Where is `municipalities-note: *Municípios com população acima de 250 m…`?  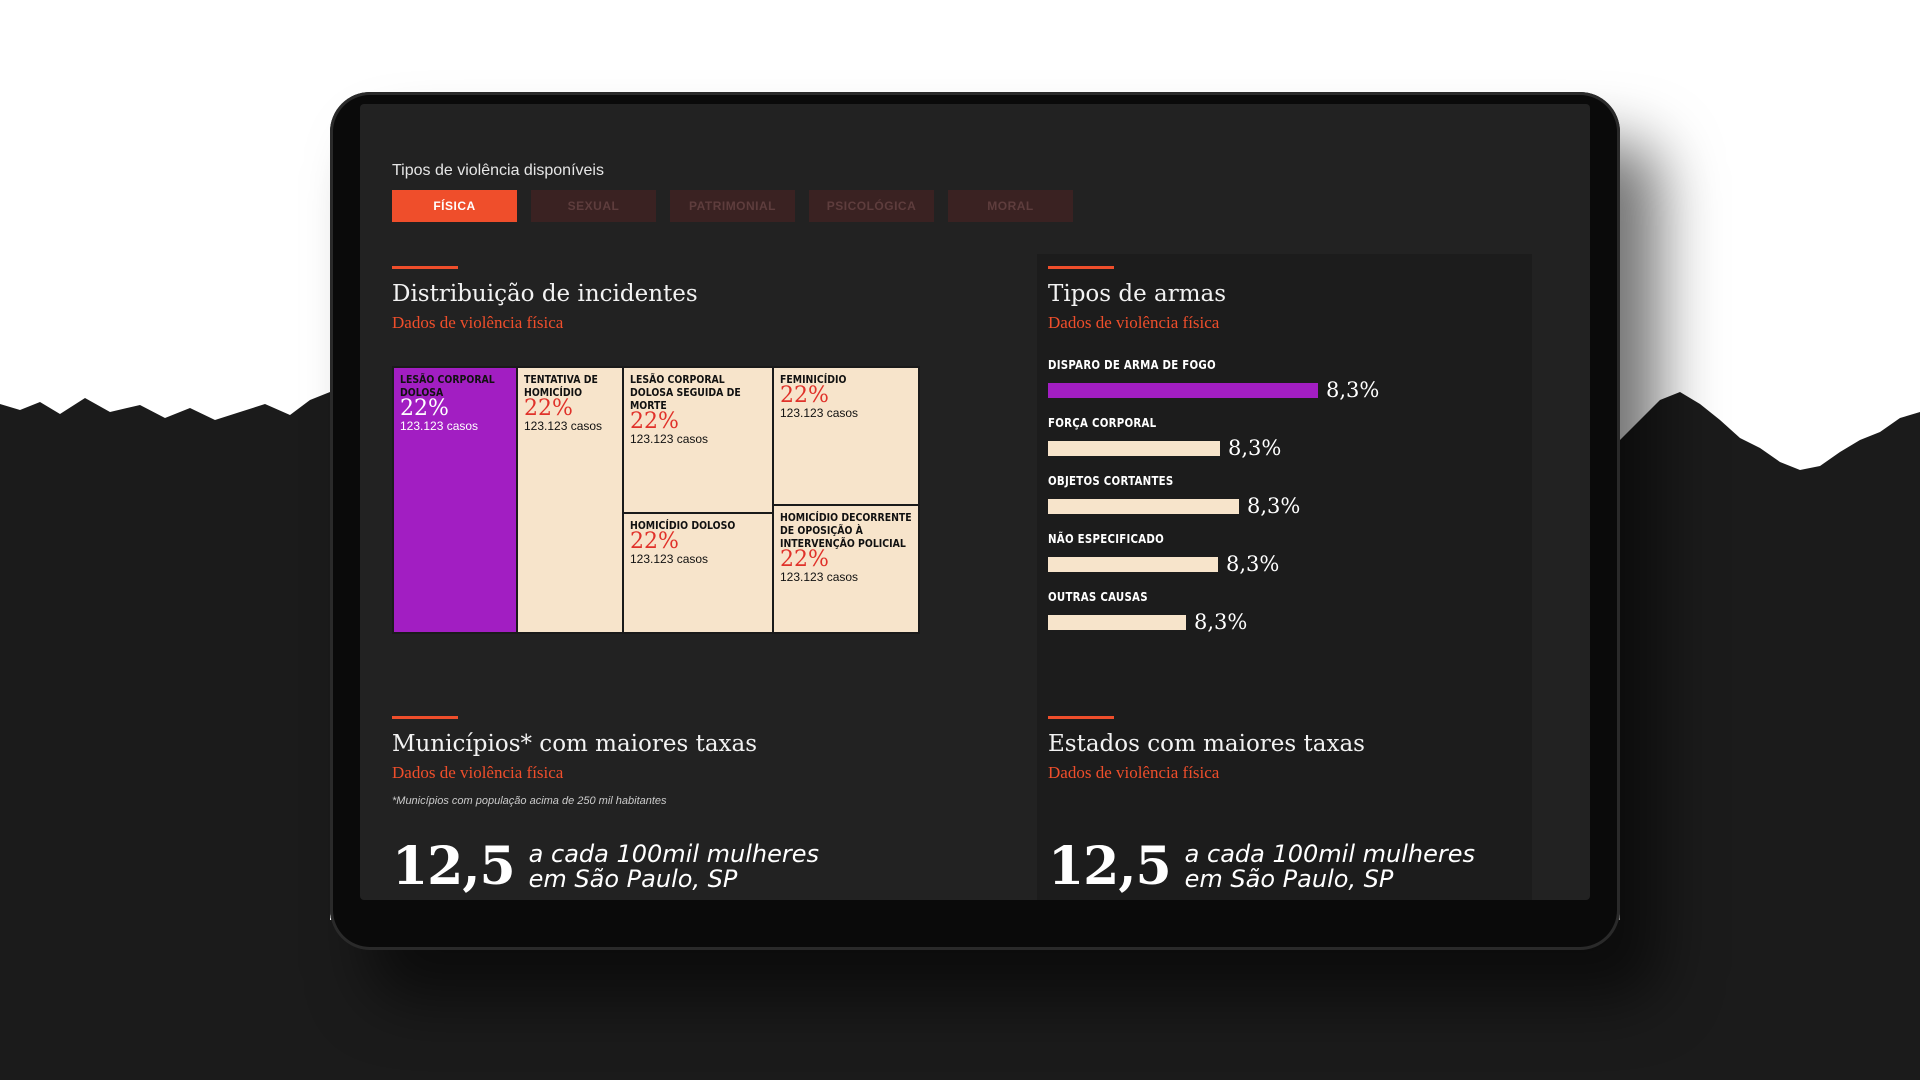 municipalities-note: *Municípios com população acima de 250 m… is located at coordinates (529, 801).